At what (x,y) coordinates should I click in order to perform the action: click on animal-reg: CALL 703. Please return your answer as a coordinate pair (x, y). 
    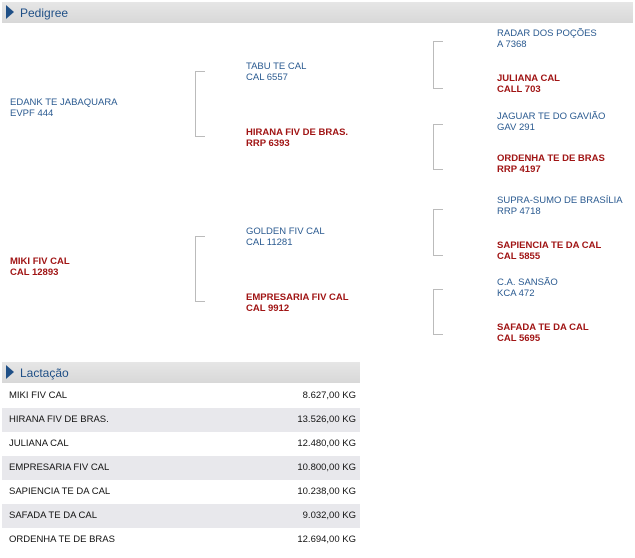
    Looking at the image, I should click on (519, 89).